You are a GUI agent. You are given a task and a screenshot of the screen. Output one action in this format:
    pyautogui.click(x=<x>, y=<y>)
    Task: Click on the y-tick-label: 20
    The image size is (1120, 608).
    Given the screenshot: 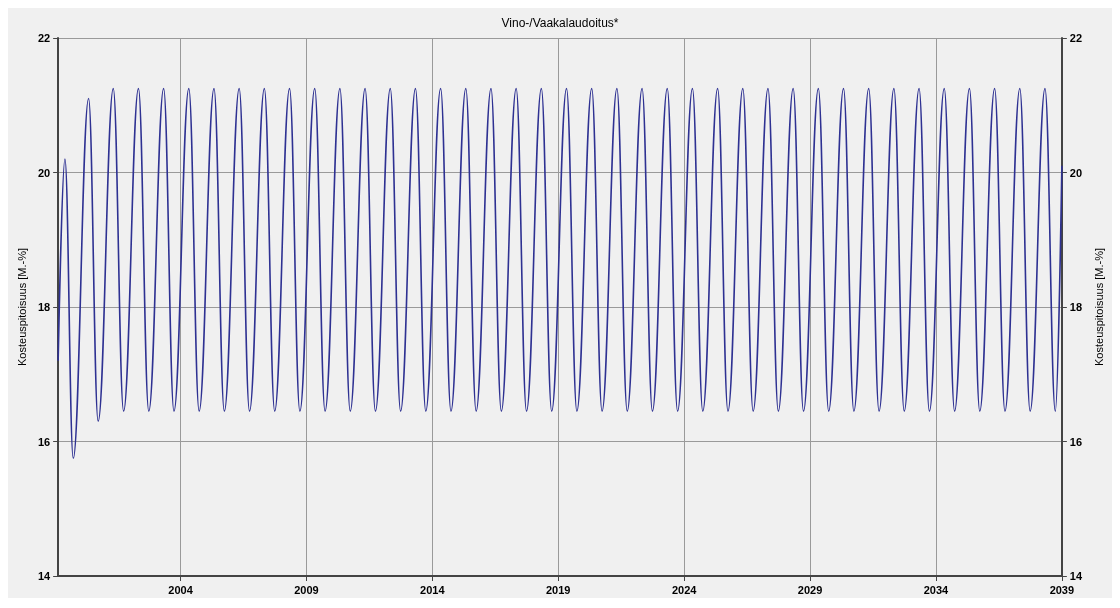 What is the action you would take?
    pyautogui.click(x=44, y=172)
    